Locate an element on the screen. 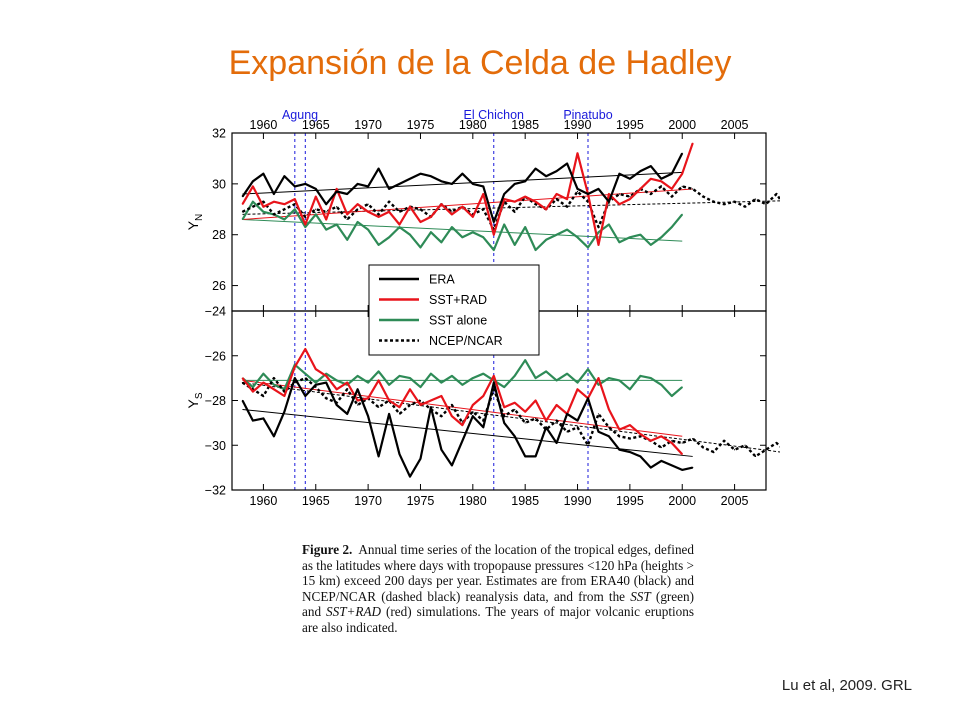 The width and height of the screenshot is (960, 720). bottom-xtick-label-0: 1960 is located at coordinates (264, 501).